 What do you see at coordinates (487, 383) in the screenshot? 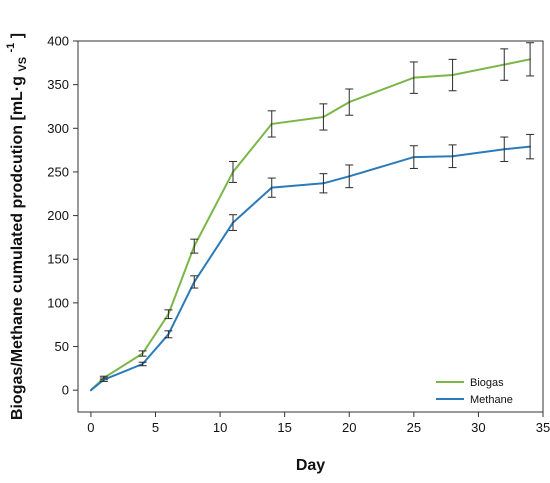
I see `legend-label: Biogas` at bounding box center [487, 383].